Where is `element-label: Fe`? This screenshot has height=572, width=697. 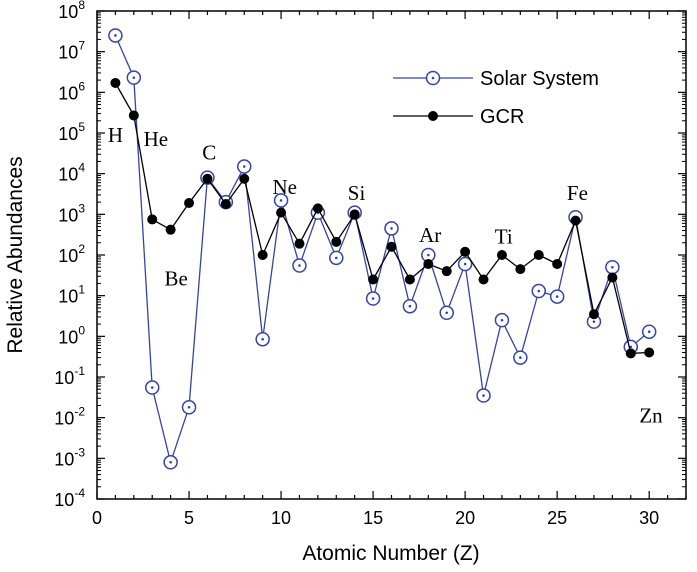
element-label: Fe is located at coordinates (577, 193).